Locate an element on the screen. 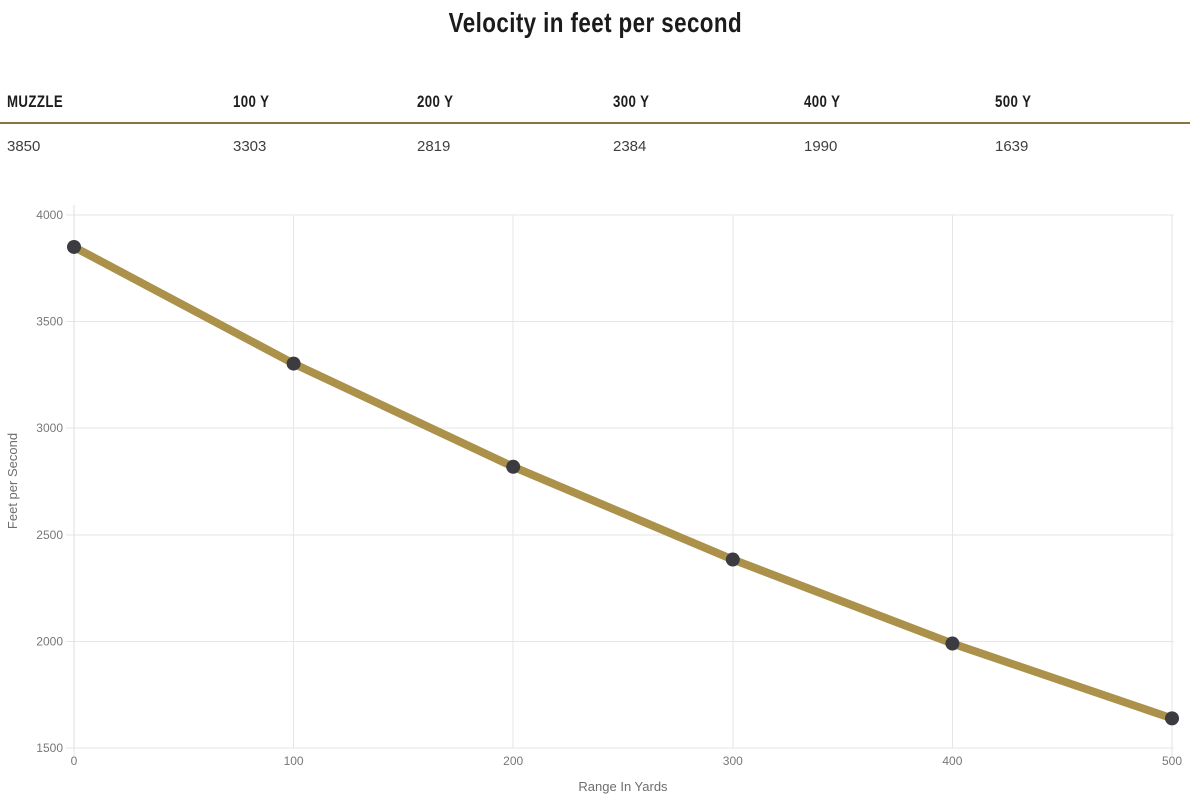 The width and height of the screenshot is (1190, 807). velocity-table-value-row: 3850 3303 2819 2384 1990 1639 is located at coordinates (595, 140).